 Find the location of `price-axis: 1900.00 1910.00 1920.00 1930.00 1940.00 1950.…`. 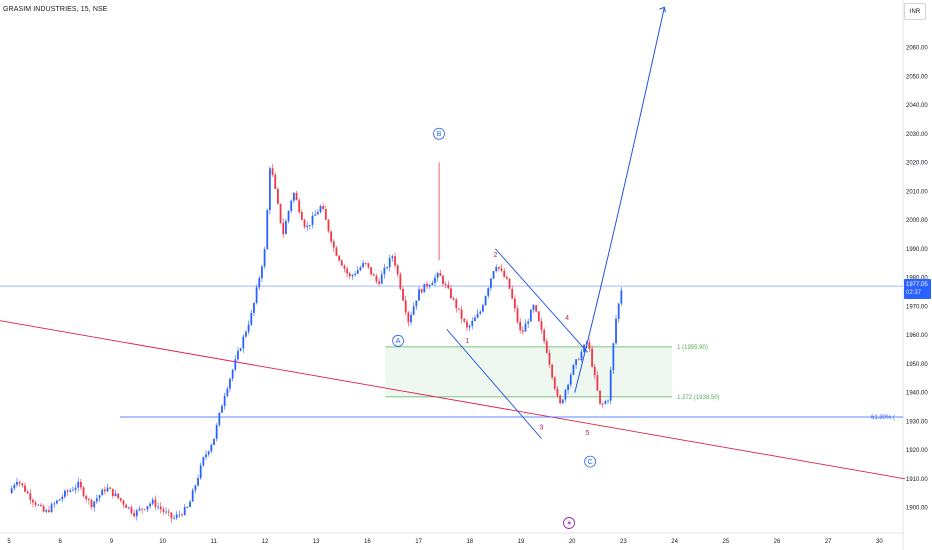

price-axis: 1900.00 1910.00 1920.00 1930.00 1940.00 1950.… is located at coordinates (917, 279).